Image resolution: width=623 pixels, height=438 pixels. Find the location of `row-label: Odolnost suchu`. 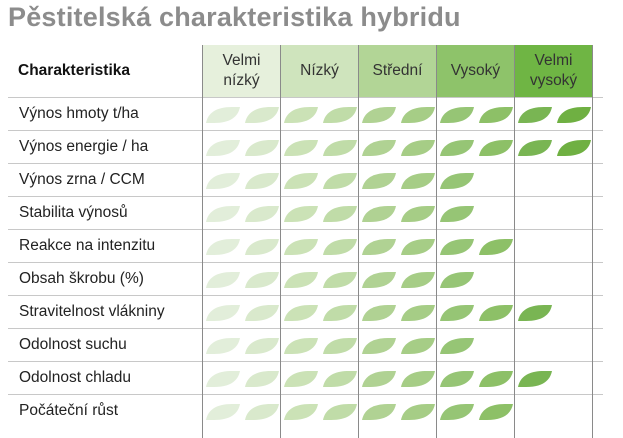

row-label: Odolnost suchu is located at coordinates (73, 344).